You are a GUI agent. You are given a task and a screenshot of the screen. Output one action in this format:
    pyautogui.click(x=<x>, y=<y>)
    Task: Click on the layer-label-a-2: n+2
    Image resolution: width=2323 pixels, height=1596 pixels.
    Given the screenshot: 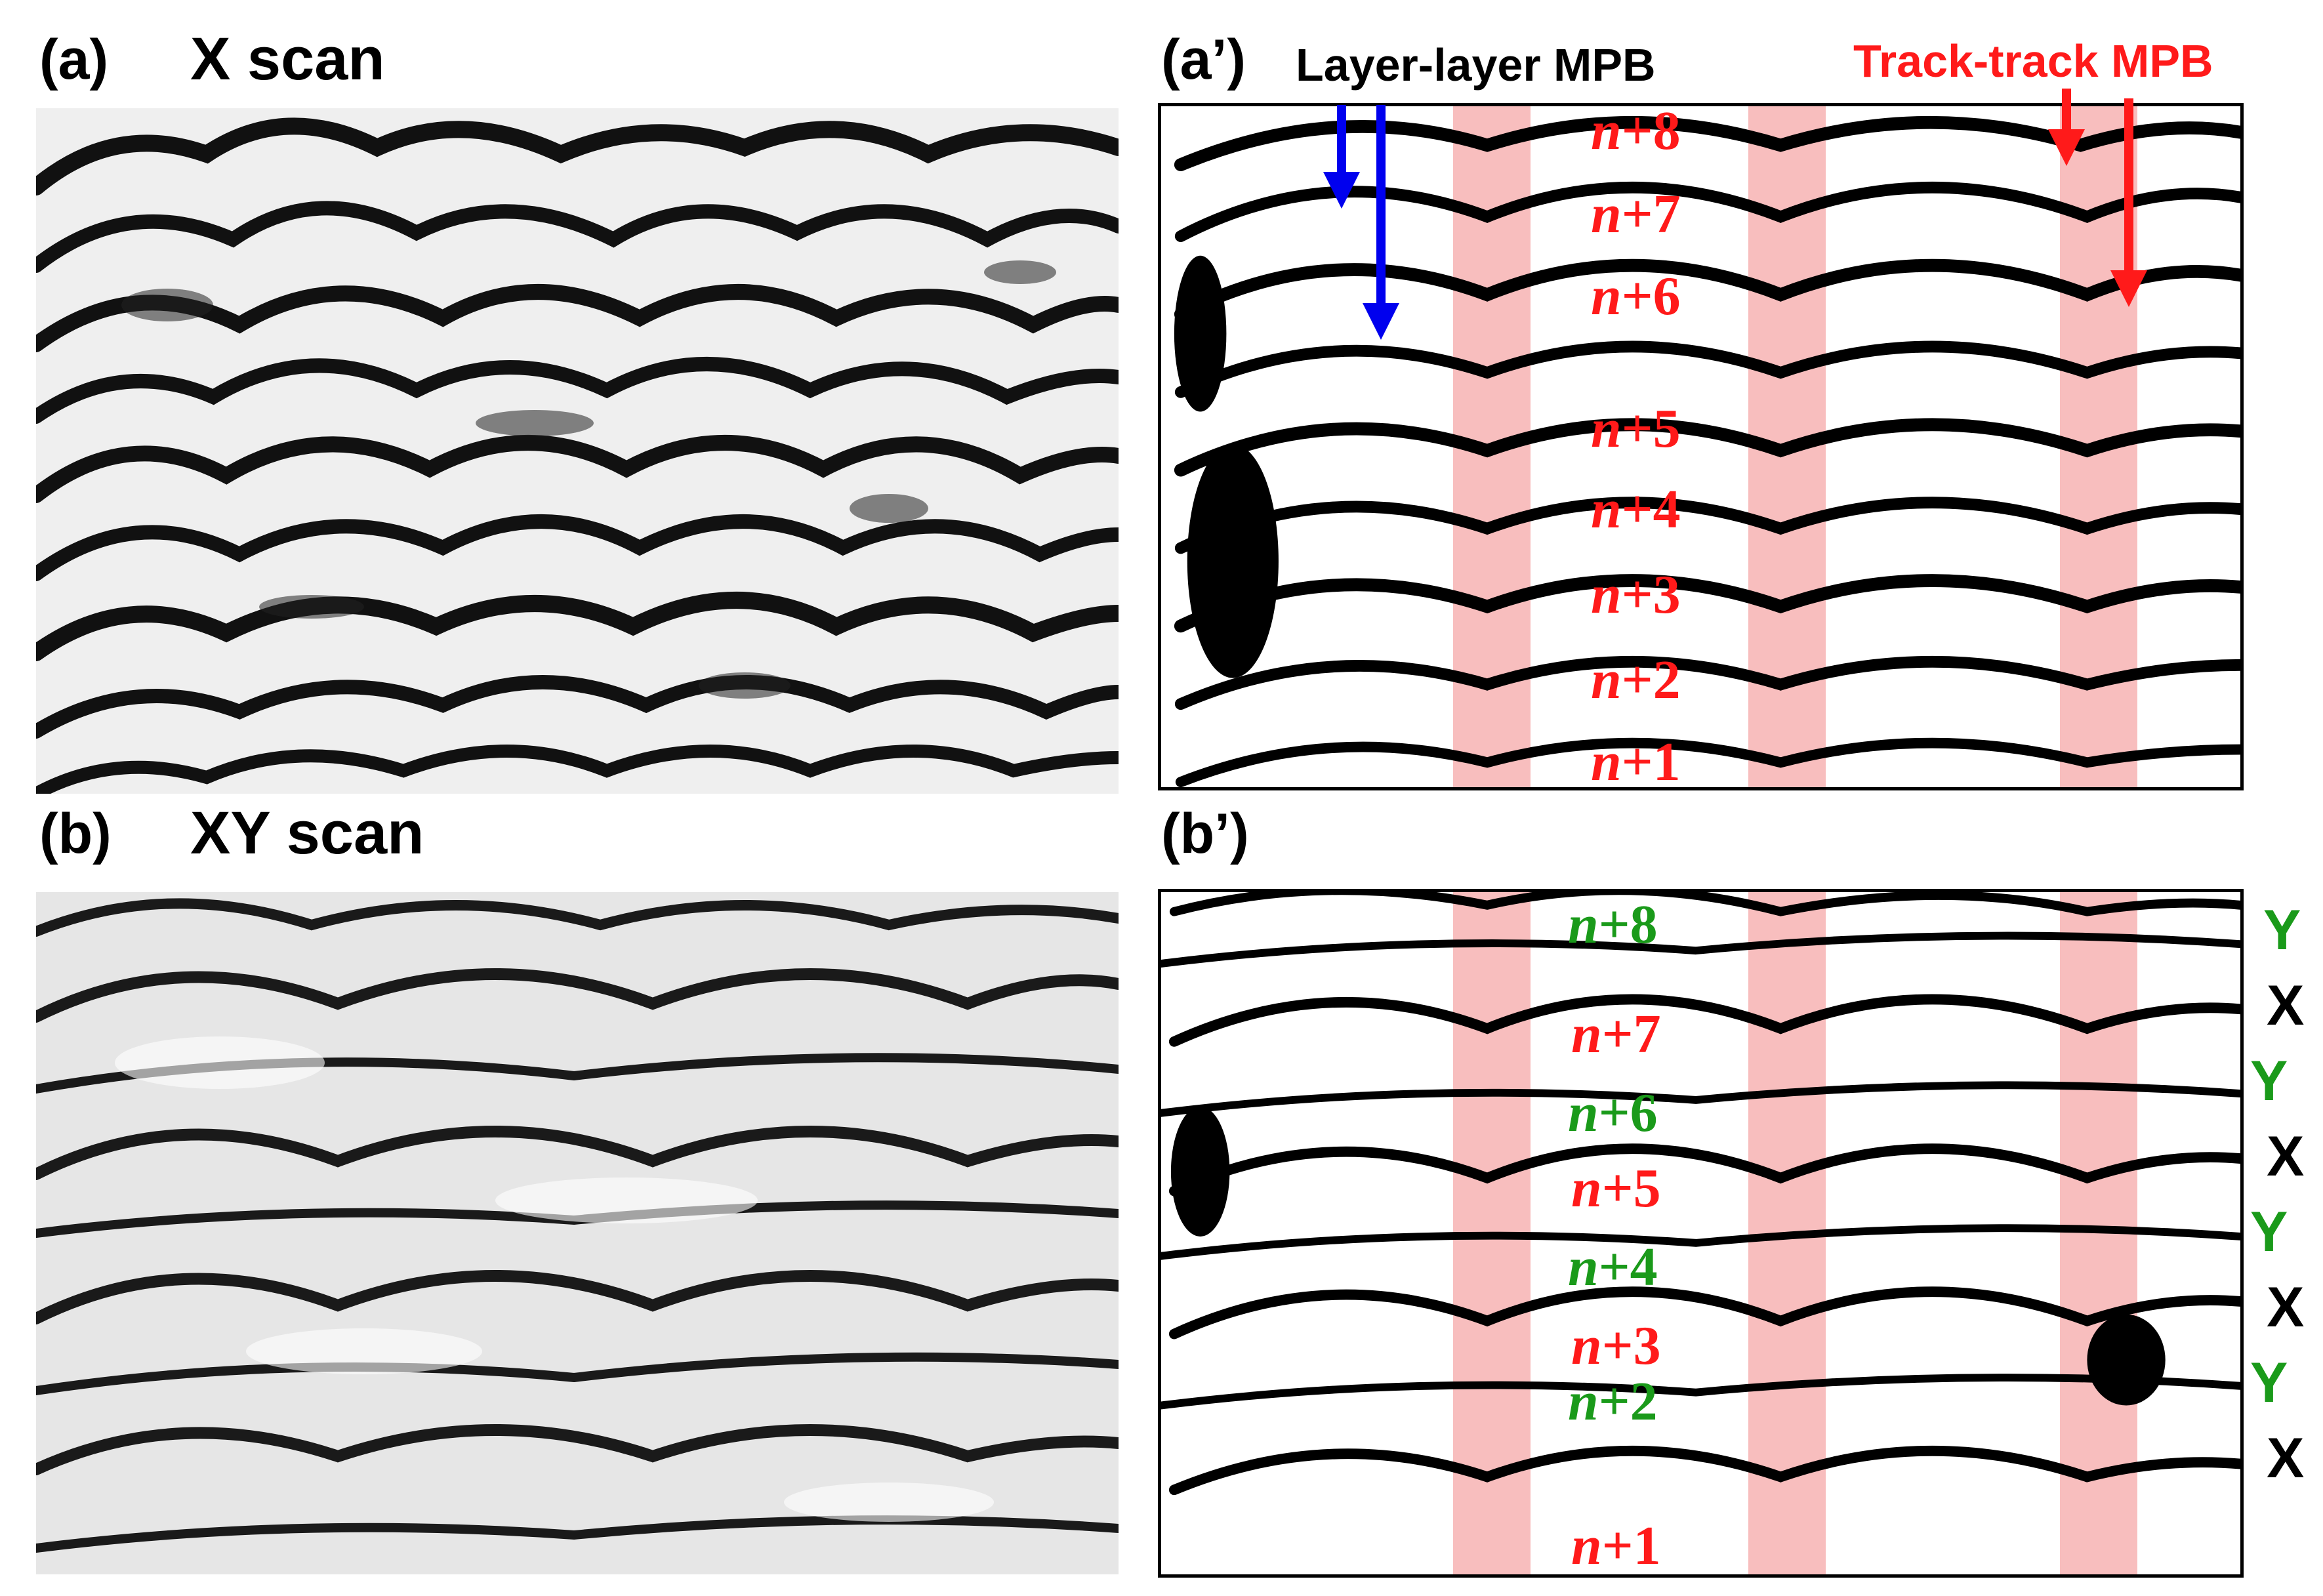 What is the action you would take?
    pyautogui.click(x=1636, y=679)
    